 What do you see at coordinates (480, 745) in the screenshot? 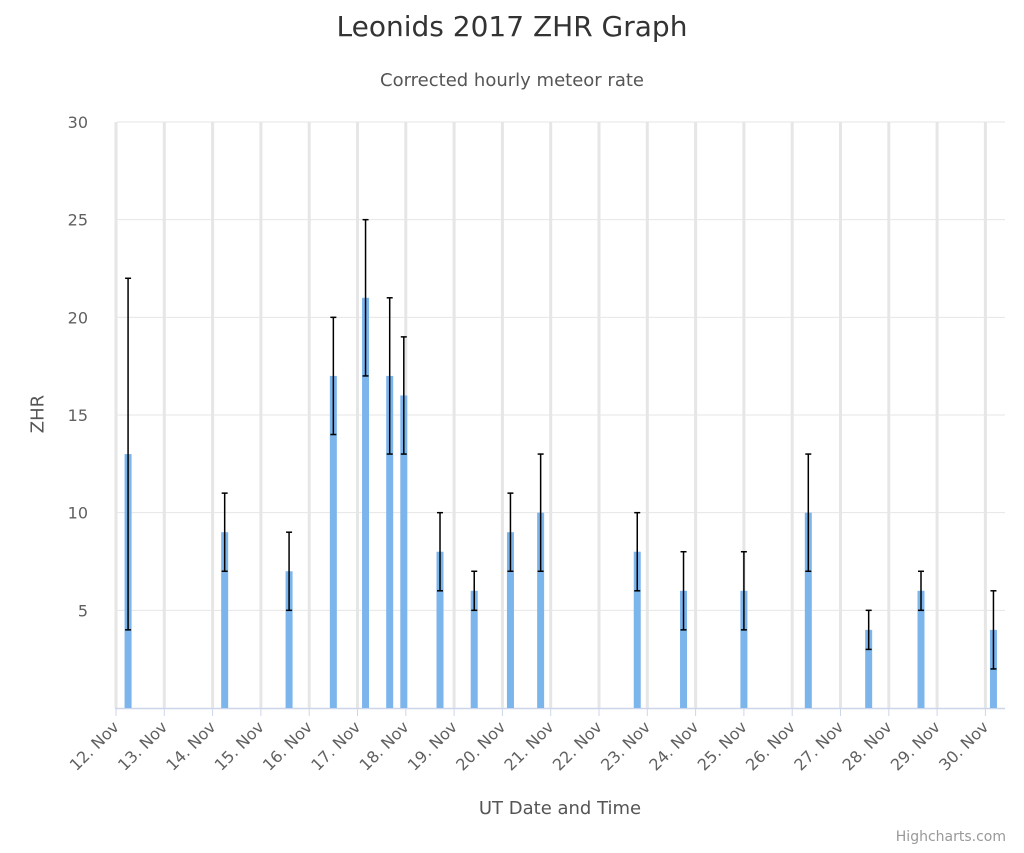
I see `x-tick-label: 20. Nov` at bounding box center [480, 745].